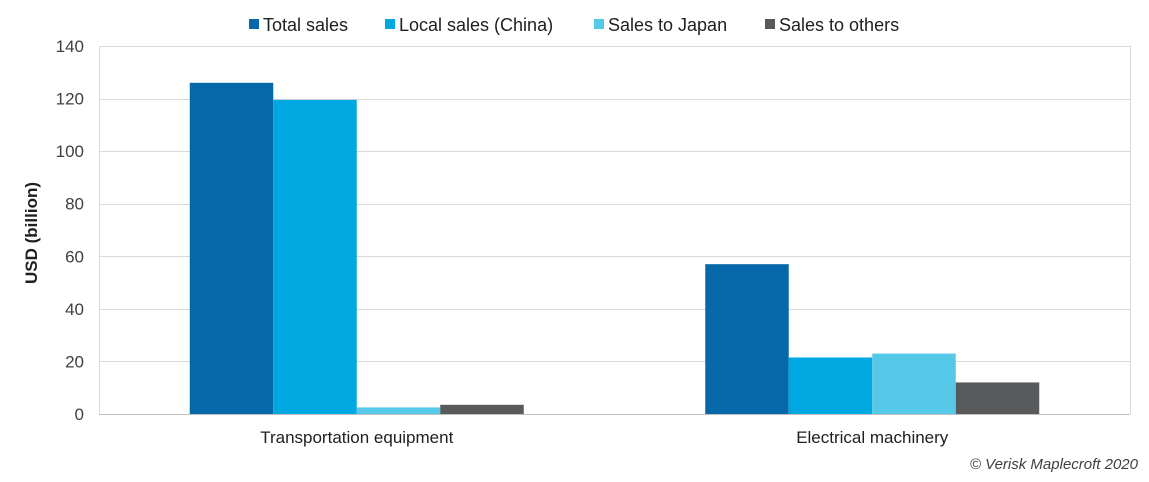 The width and height of the screenshot is (1149, 482). I want to click on y-tick-label: 40, so click(74, 309).